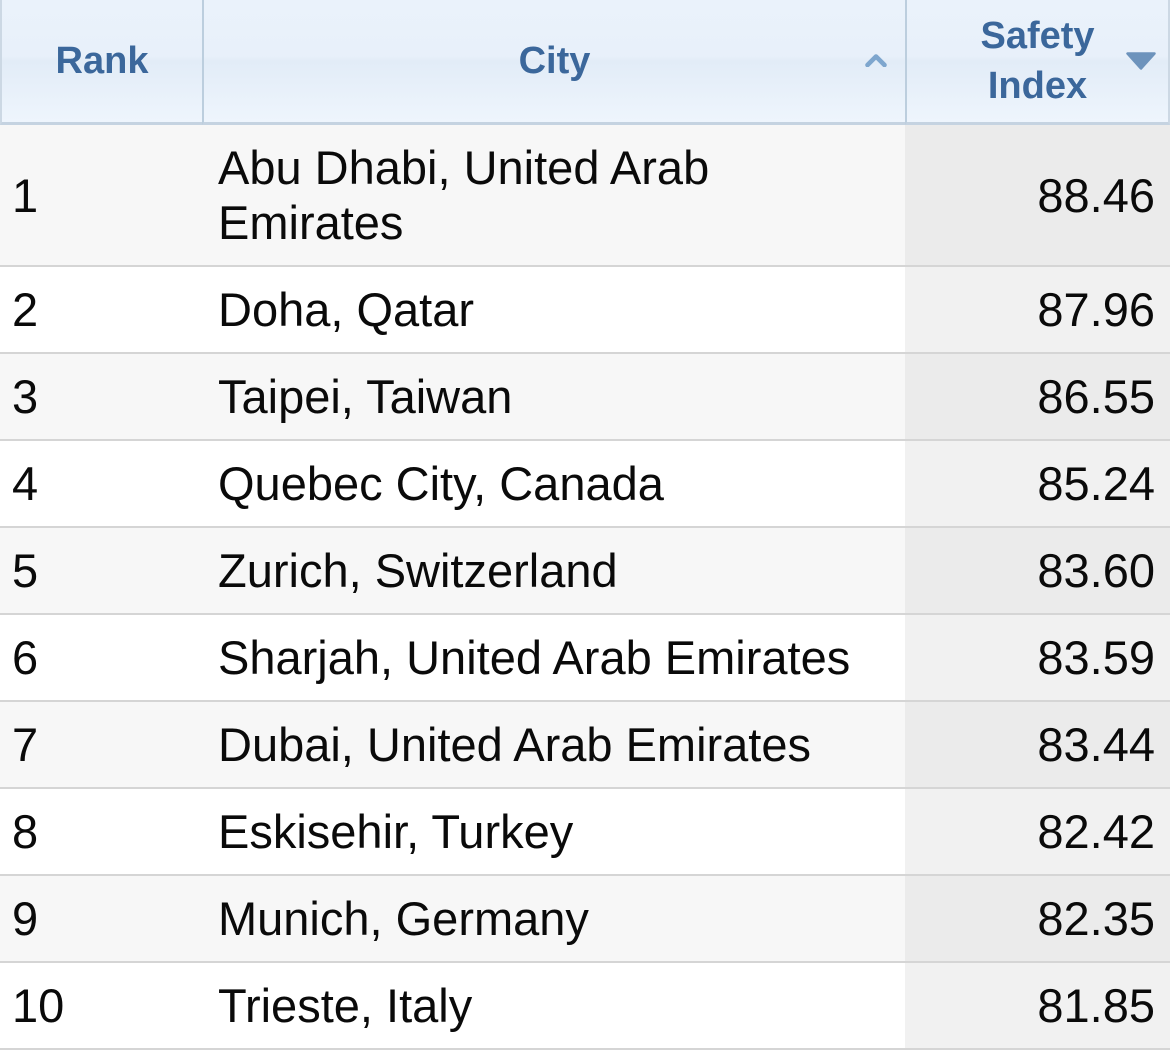  Describe the element at coordinates (1037, 196) in the screenshot. I see `safety-index-cell: 88.46` at that location.